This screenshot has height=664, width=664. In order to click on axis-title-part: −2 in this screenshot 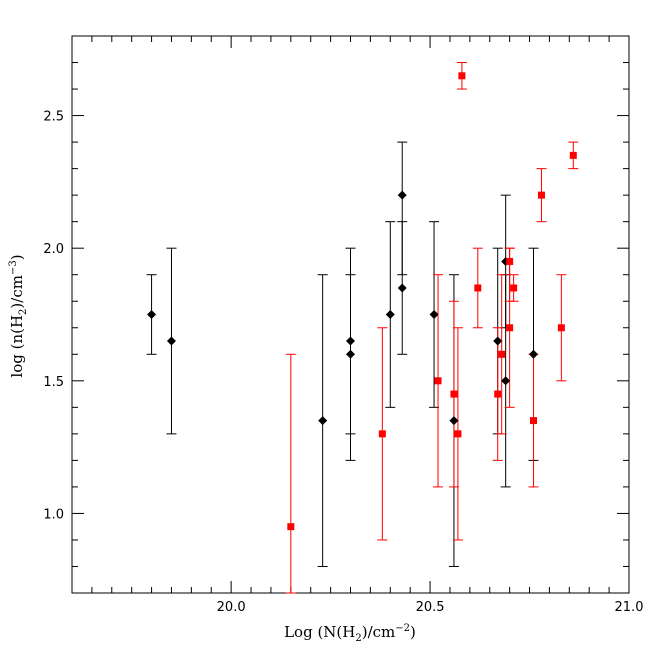, I will do `click(402, 628)`.